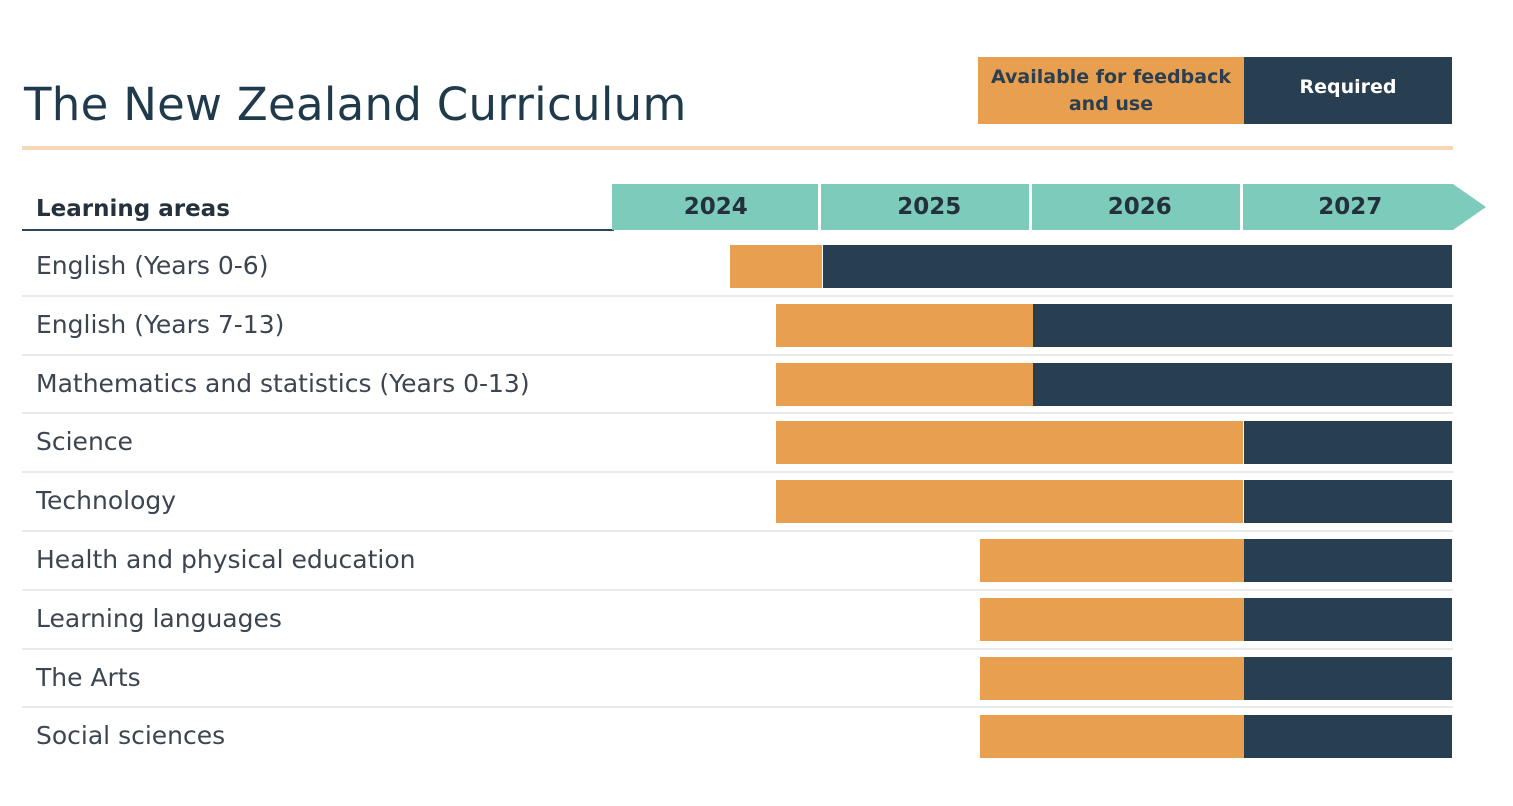  What do you see at coordinates (160, 324) in the screenshot?
I see `row-label: English (Years 7-13)` at bounding box center [160, 324].